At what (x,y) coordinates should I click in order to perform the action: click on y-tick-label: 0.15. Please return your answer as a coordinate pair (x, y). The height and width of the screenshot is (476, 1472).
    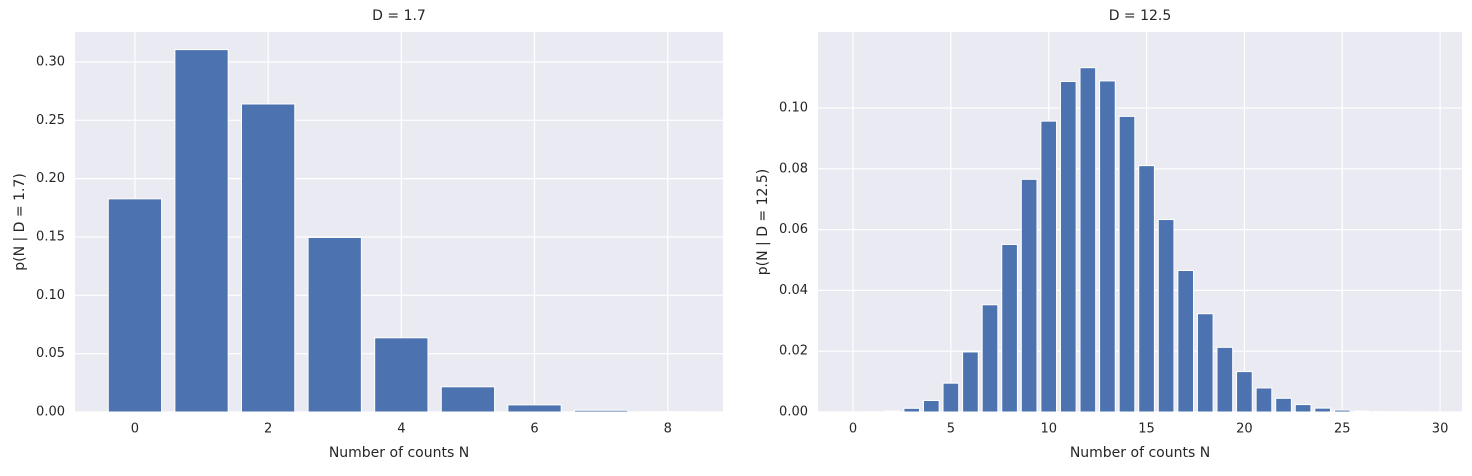
    Looking at the image, I should click on (50, 236).